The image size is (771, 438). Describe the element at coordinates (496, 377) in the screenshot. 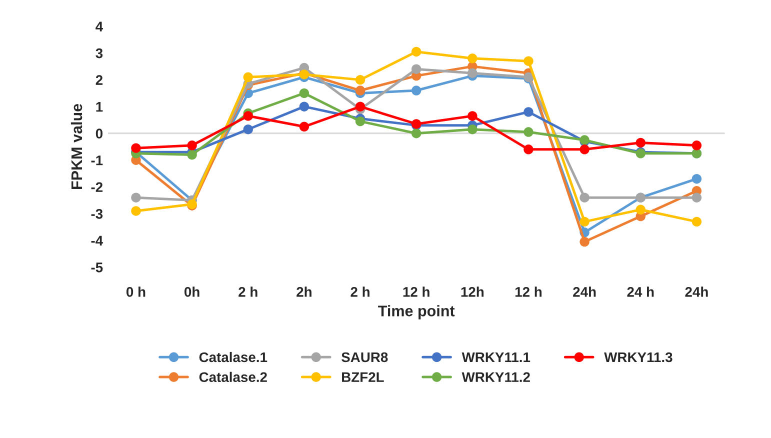

I see `legend-label: WRKY11.2` at that location.